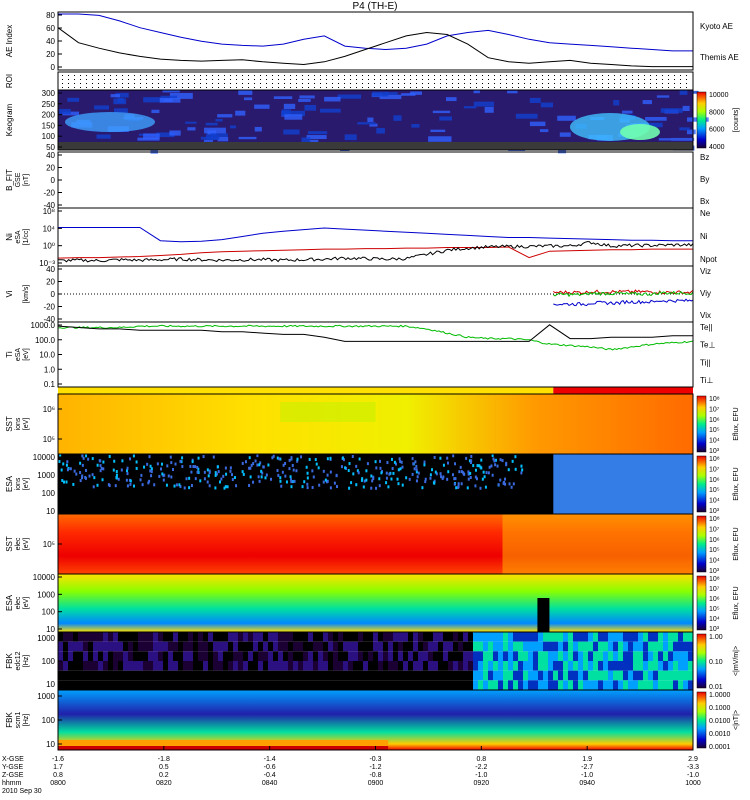  What do you see at coordinates (714, 619) in the screenshot?
I see `colorbar-tick-label: 10⁴` at bounding box center [714, 619].